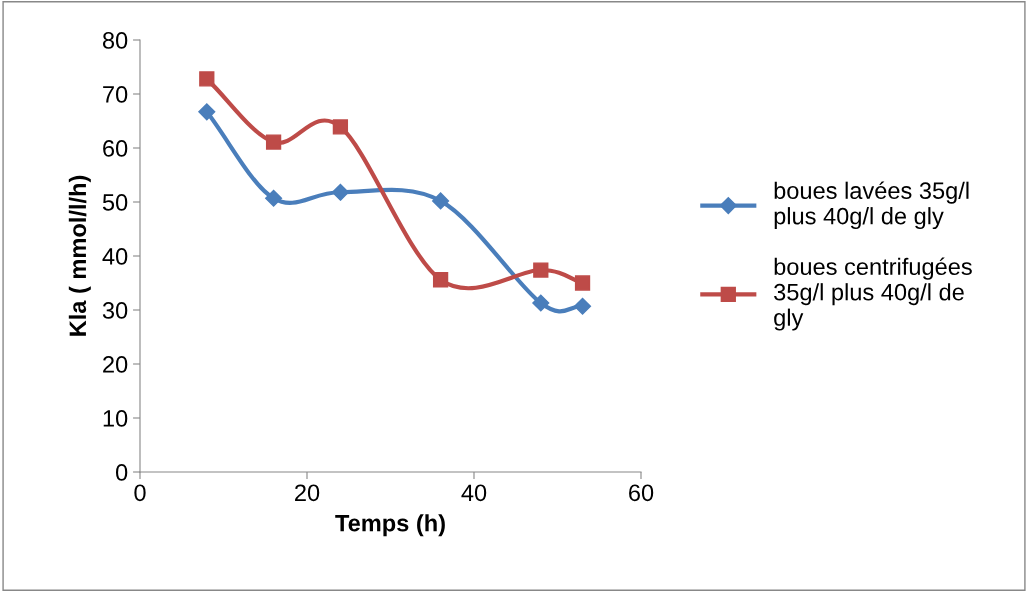  I want to click on y-tick-label: 70, so click(115, 94).